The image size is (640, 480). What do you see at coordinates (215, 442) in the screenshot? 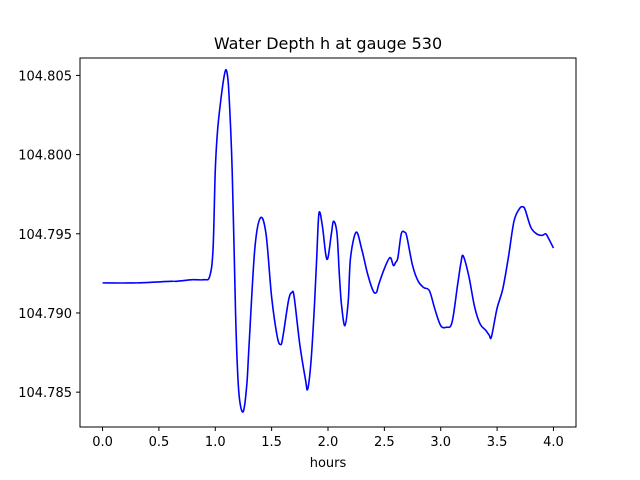
I see `x-tick-label: 1.0` at bounding box center [215, 442].